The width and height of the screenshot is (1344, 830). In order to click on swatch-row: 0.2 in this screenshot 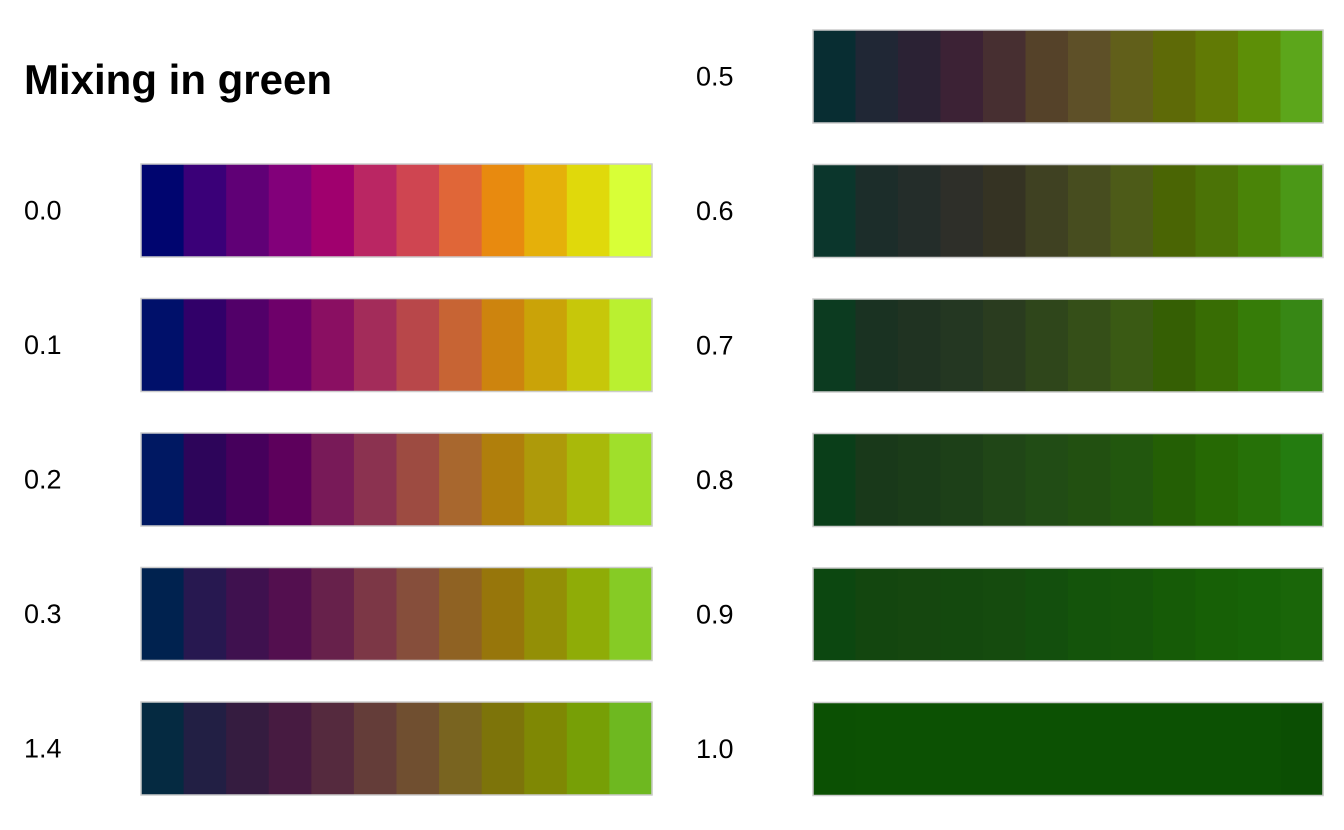, I will do `click(338, 479)`.